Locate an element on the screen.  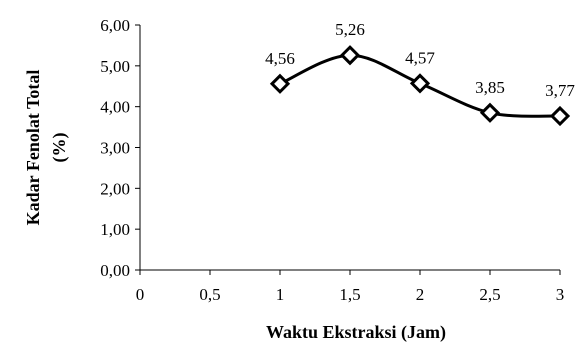
x-tick-label: 0,5 is located at coordinates (209, 294).